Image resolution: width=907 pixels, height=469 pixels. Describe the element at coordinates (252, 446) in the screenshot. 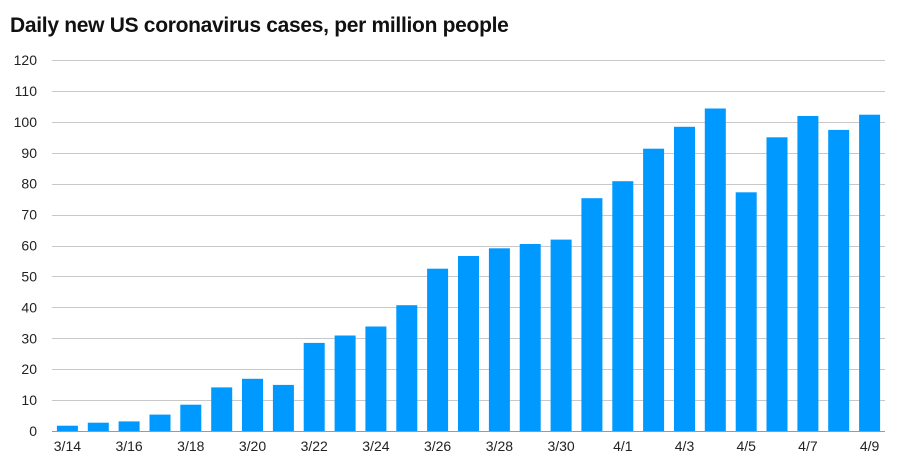

I see `x-tick-label: 3/20` at that location.